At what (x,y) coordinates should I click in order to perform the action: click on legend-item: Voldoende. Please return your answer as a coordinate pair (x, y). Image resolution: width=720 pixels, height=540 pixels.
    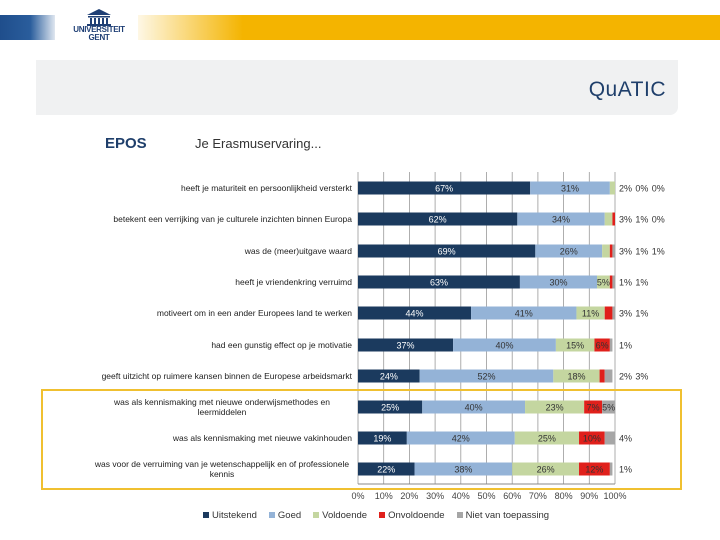
    Looking at the image, I should click on (340, 515).